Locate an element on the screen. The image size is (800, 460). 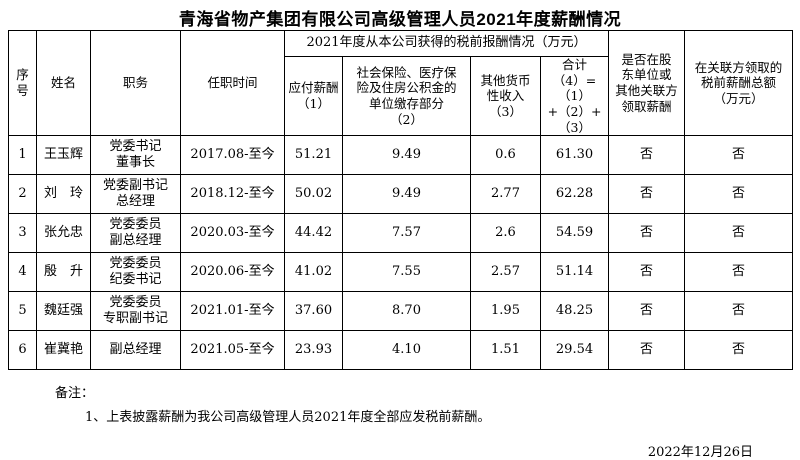
cell-seq: 5 is located at coordinates (22, 311).